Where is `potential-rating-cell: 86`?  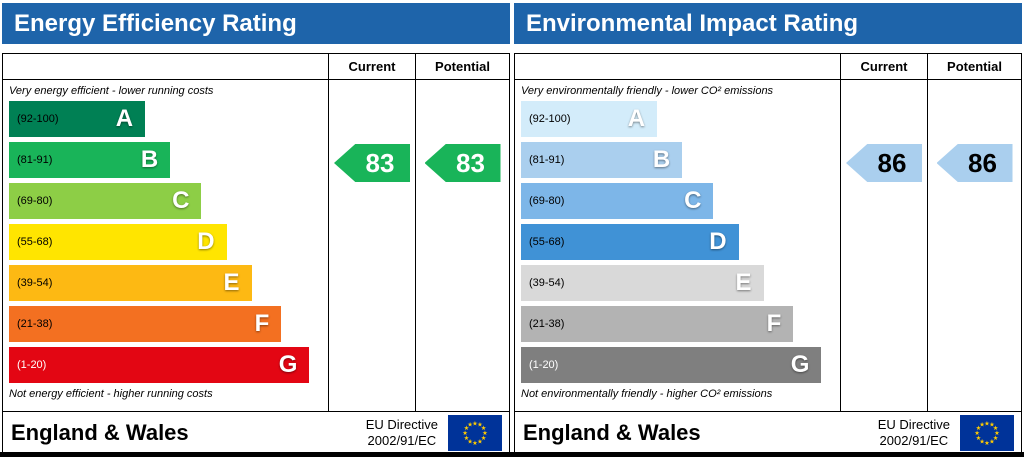 potential-rating-cell: 86 is located at coordinates (974, 245).